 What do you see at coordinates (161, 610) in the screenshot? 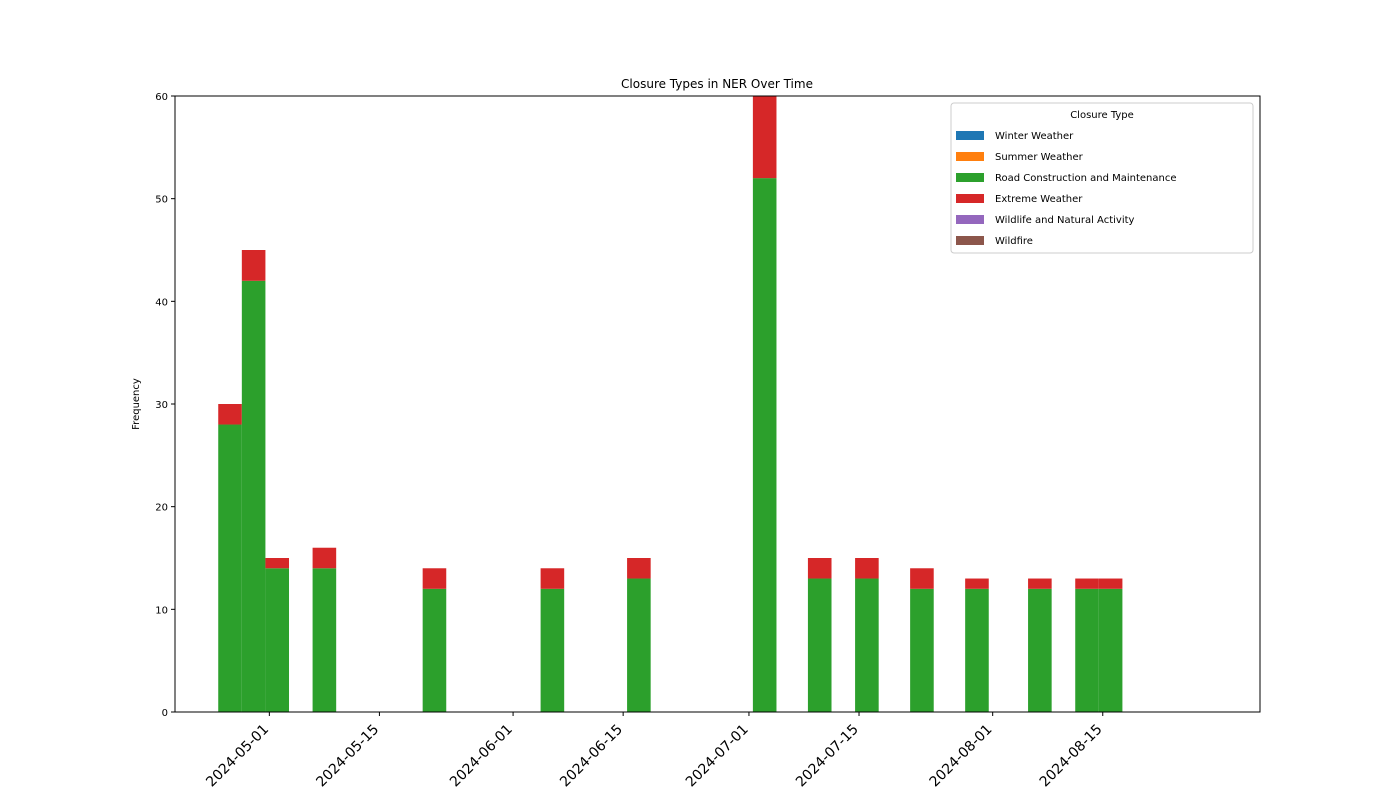
I see `y-tick-label: 10` at bounding box center [161, 610].